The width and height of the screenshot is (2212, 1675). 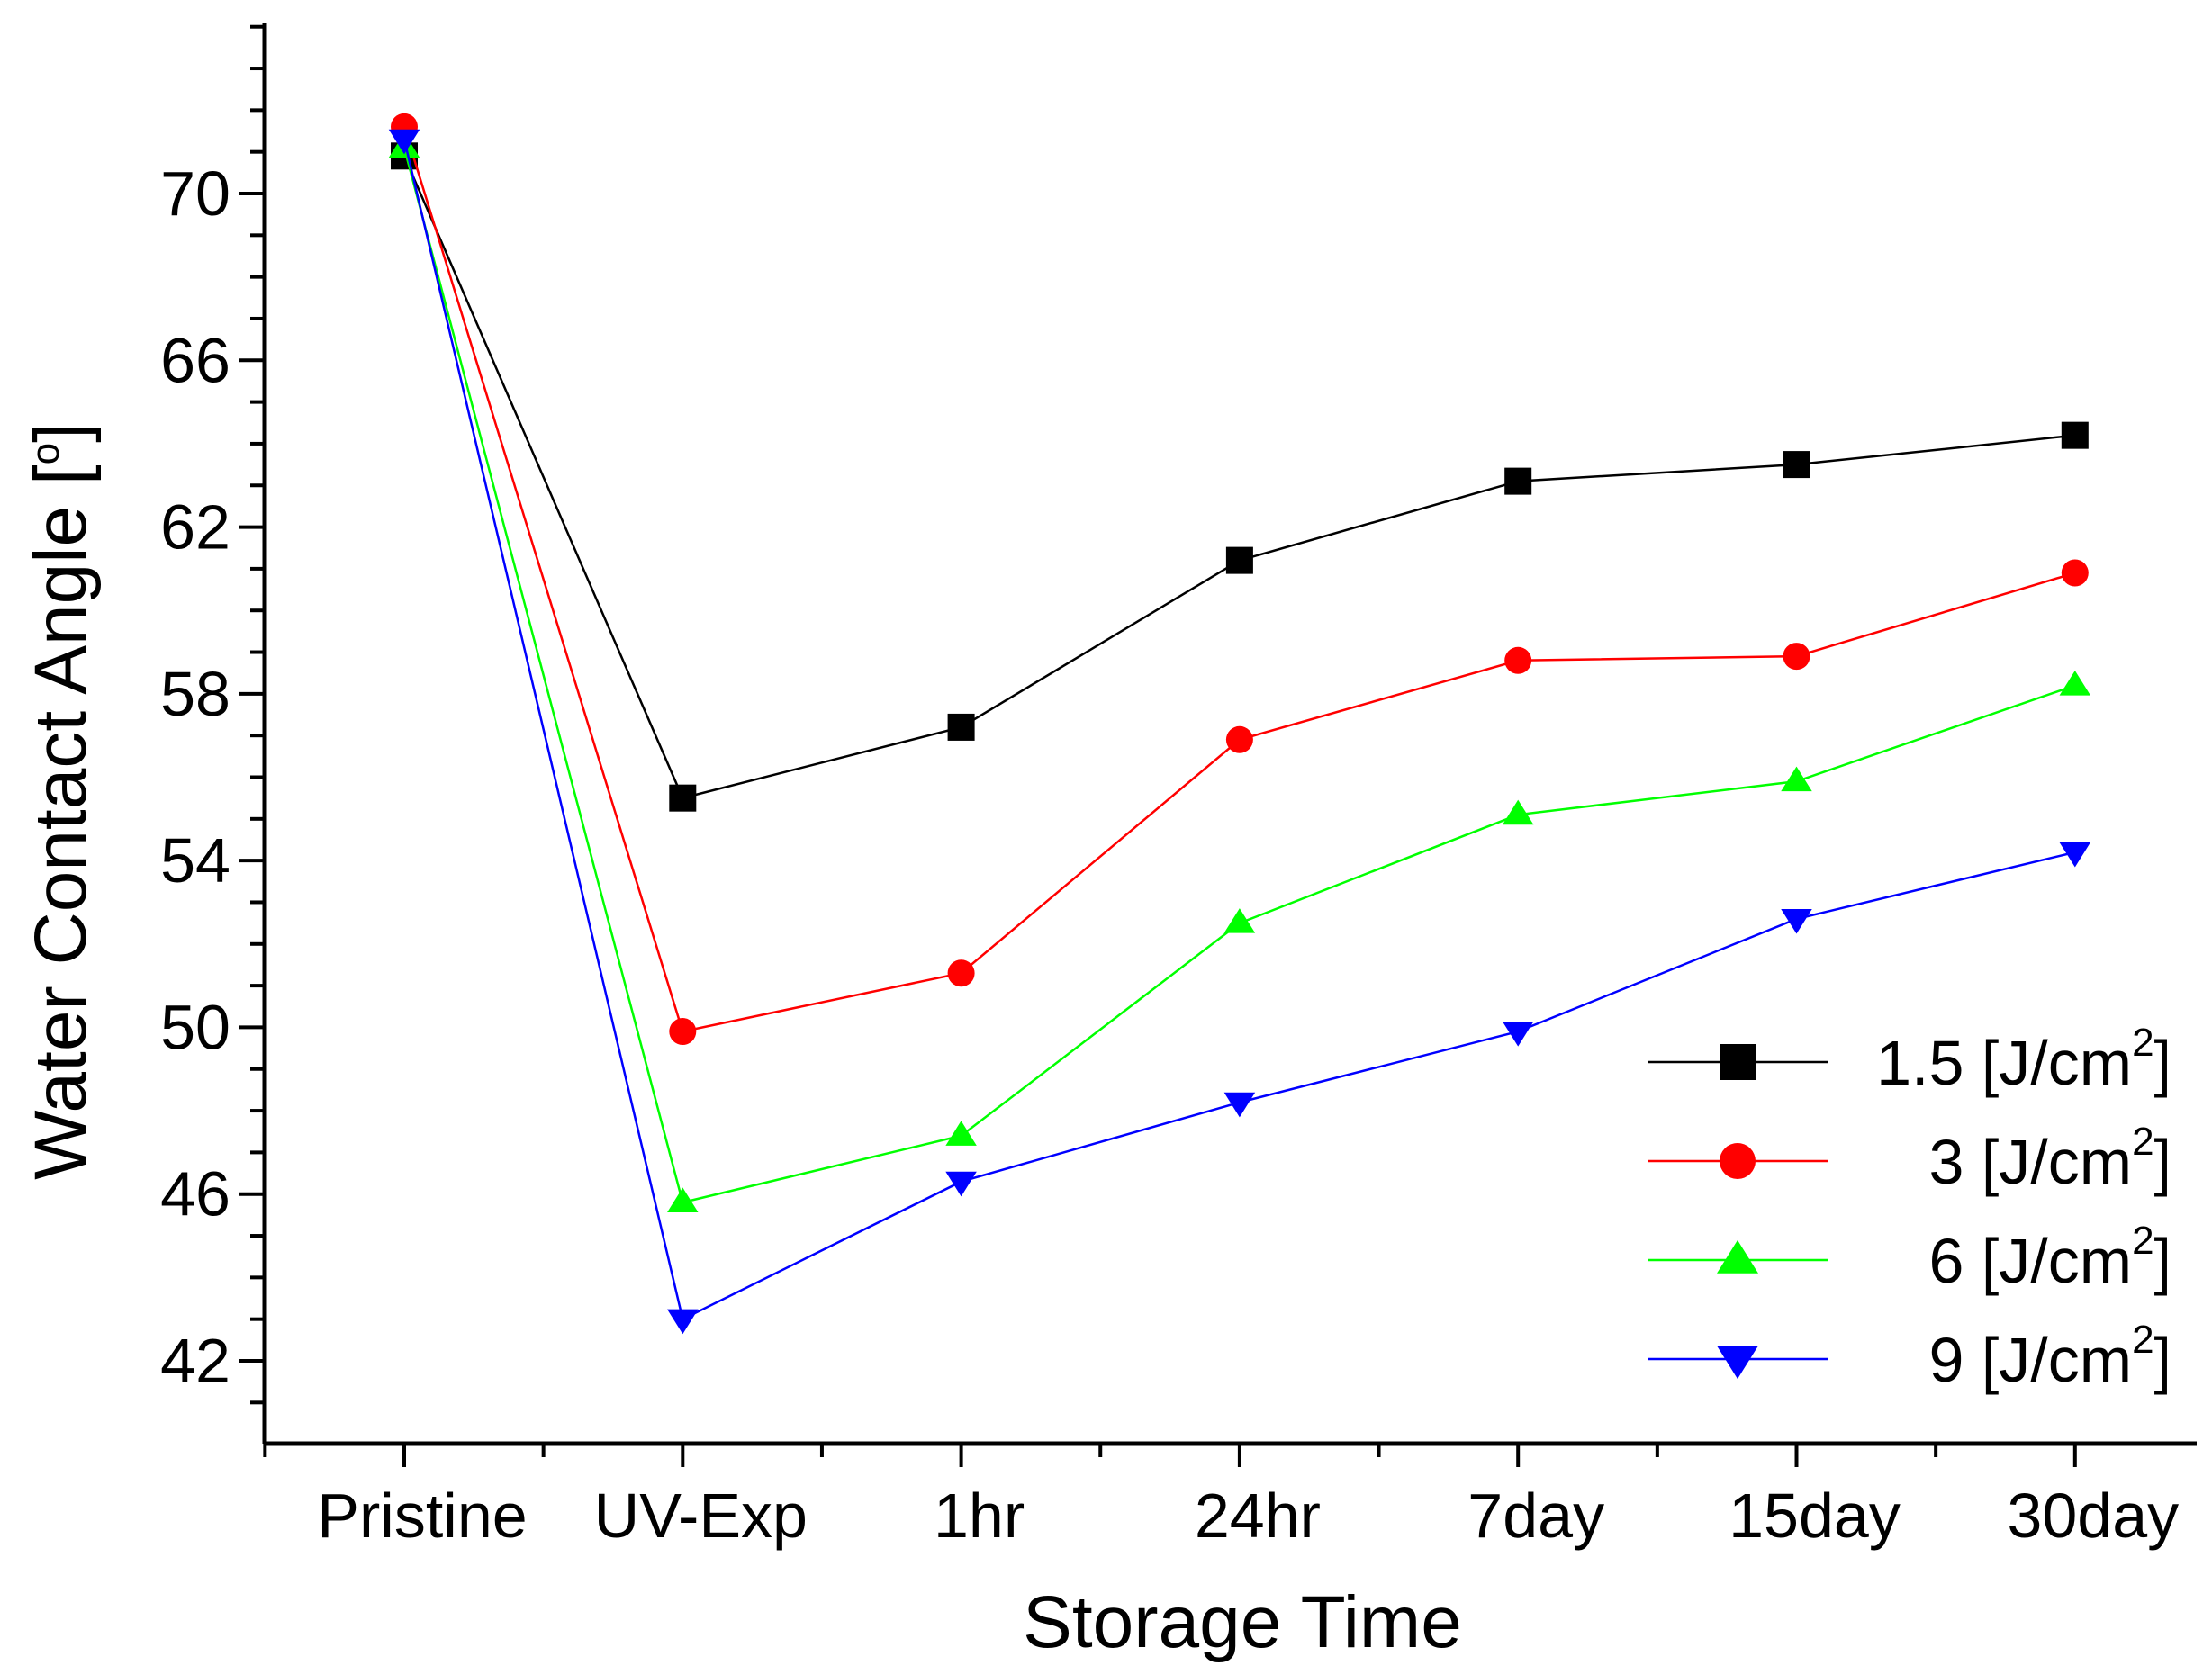 What do you see at coordinates (61, 822) in the screenshot?
I see `y-axis-title-text: Water Contact Angle [` at bounding box center [61, 822].